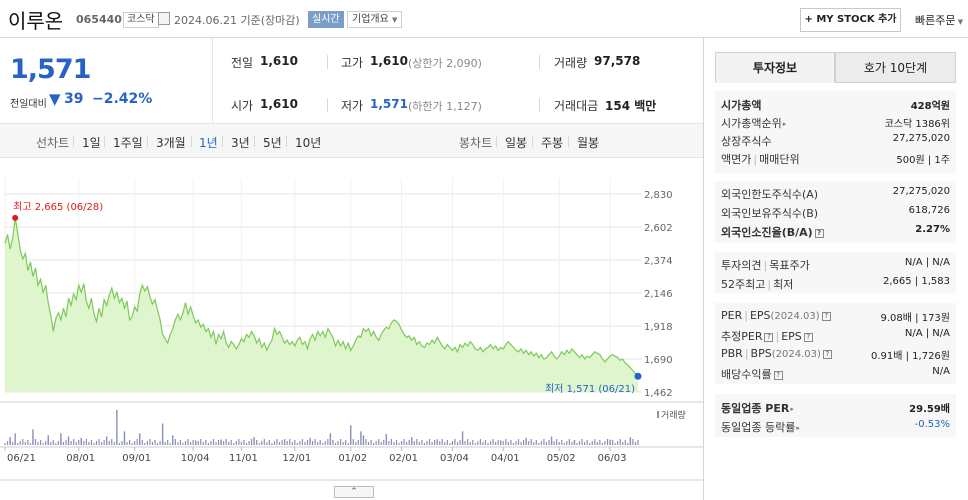 The height and width of the screenshot is (500, 968). Describe the element at coordinates (326, 19) in the screenshot. I see `realtime-button: 실시간` at that location.